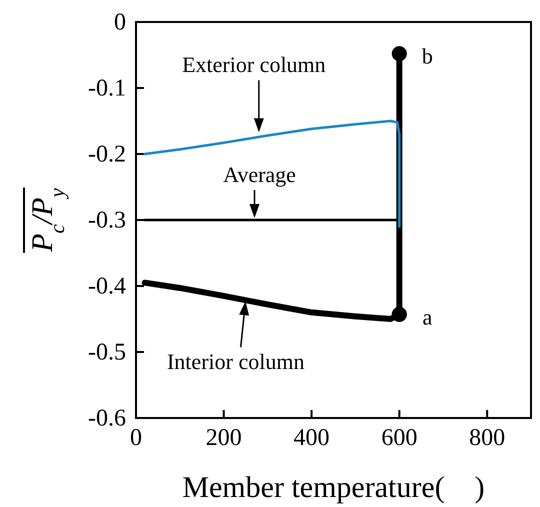  I want to click on y-tick-label: -0.4, so click(107, 287).